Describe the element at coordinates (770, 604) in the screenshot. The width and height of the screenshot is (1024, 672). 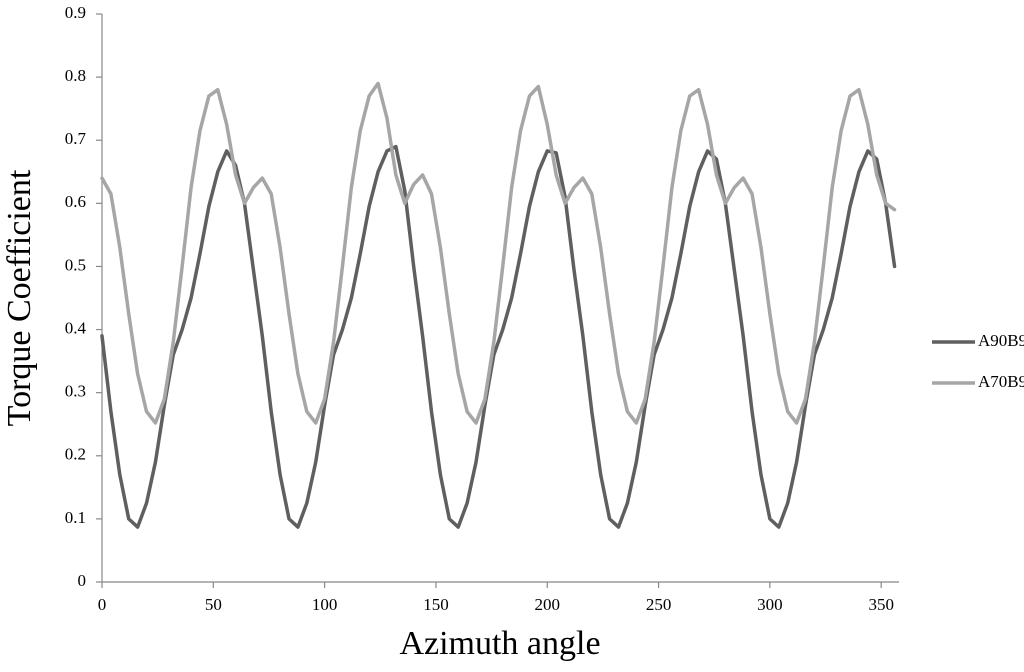
I see `x-tick-label: 300` at that location.